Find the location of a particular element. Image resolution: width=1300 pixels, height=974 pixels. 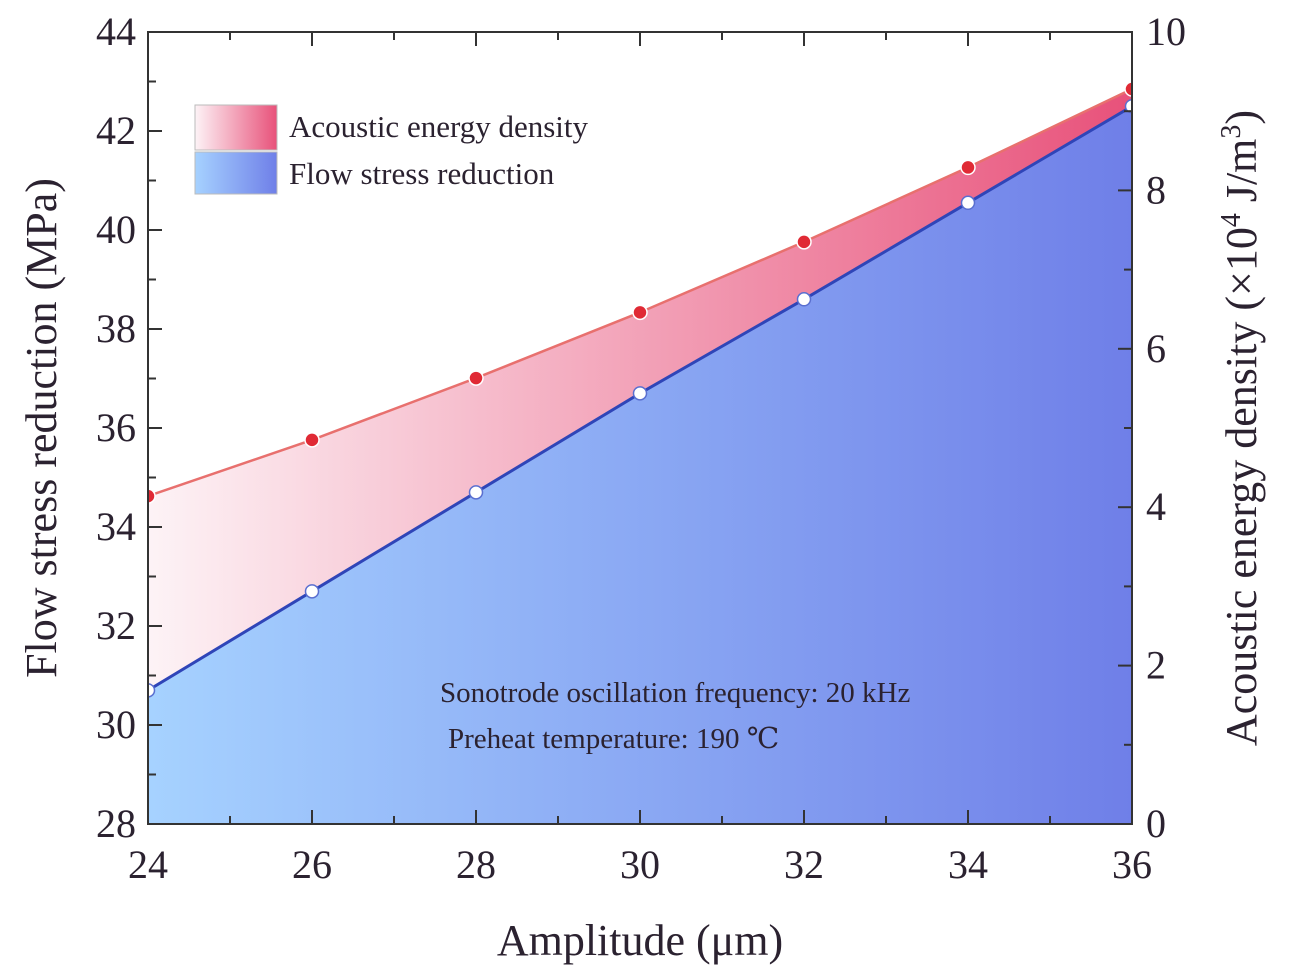

annotation-frequency: Sonotrode oscillation frequency: 20 kHz is located at coordinates (675, 693).